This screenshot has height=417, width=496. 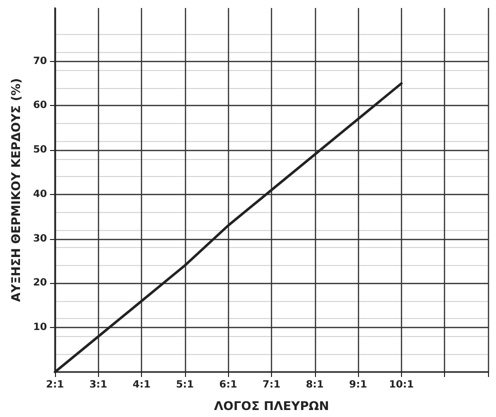 I want to click on x-tick-label: 8:1, so click(x=315, y=385).